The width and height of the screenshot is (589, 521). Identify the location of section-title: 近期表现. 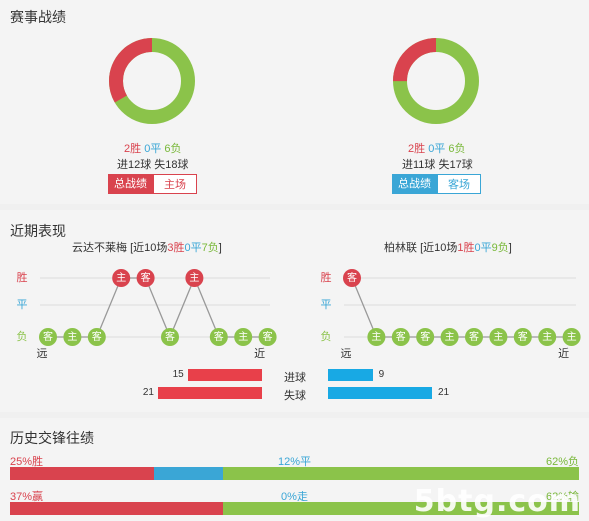
(38, 231).